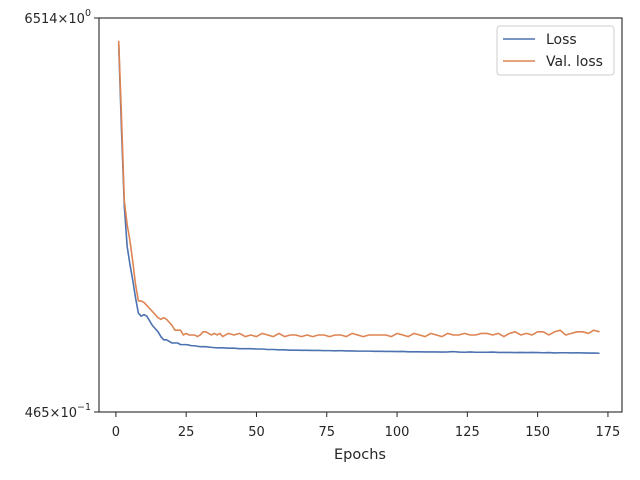 Image resolution: width=640 pixels, height=480 pixels. Describe the element at coordinates (397, 432) in the screenshot. I see `x-tick-label: 100` at that location.